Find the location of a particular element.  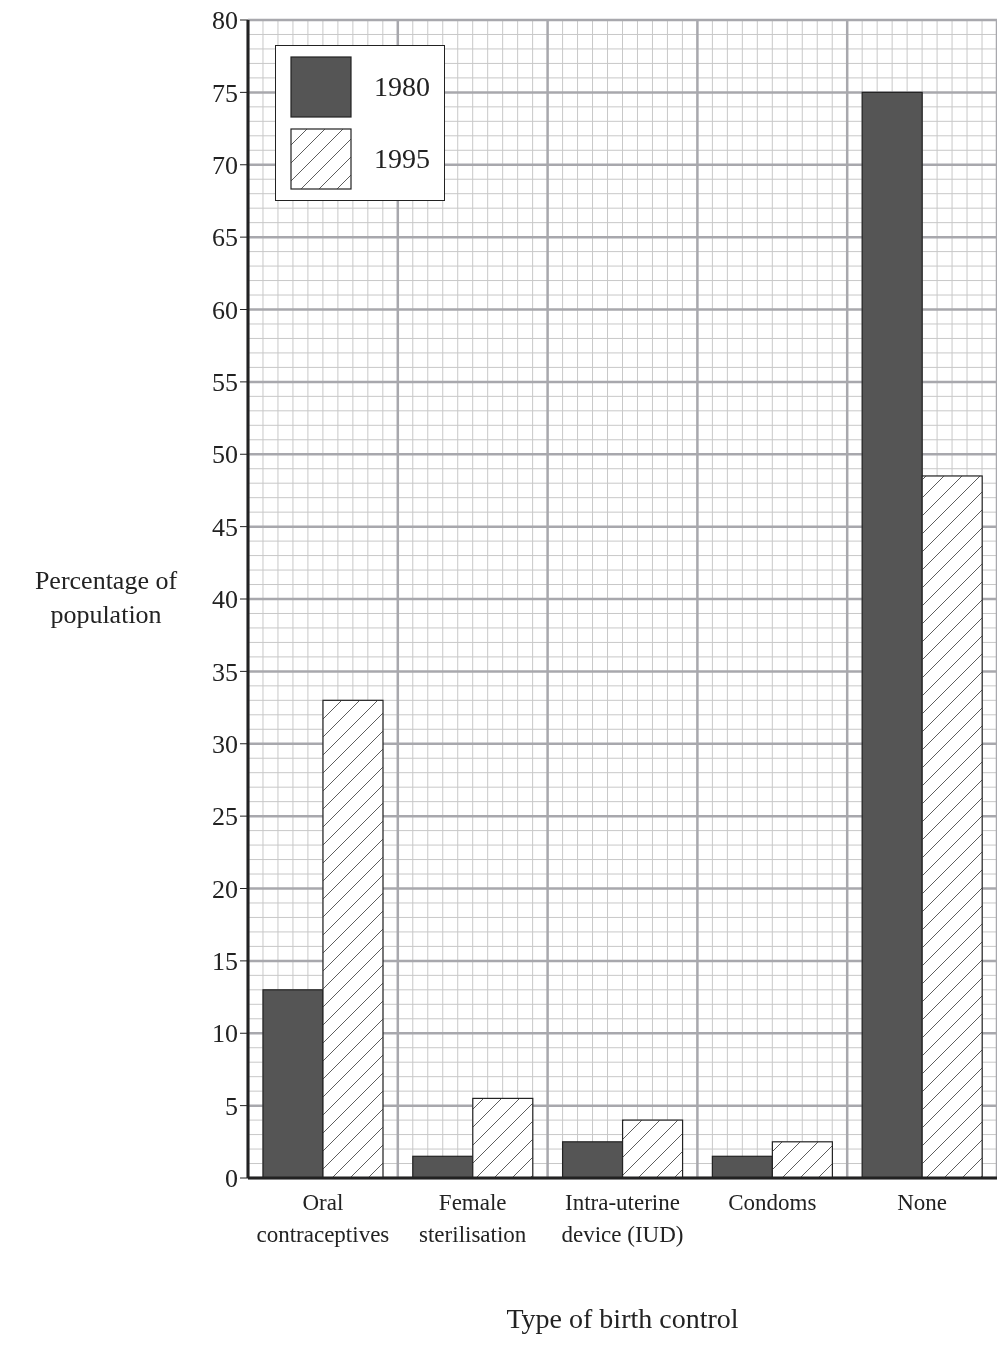

y-tick-label: 15 is located at coordinates (225, 962).